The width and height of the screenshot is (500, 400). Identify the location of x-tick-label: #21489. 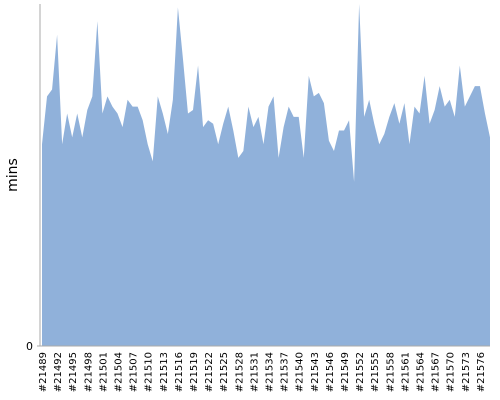
(43, 372).